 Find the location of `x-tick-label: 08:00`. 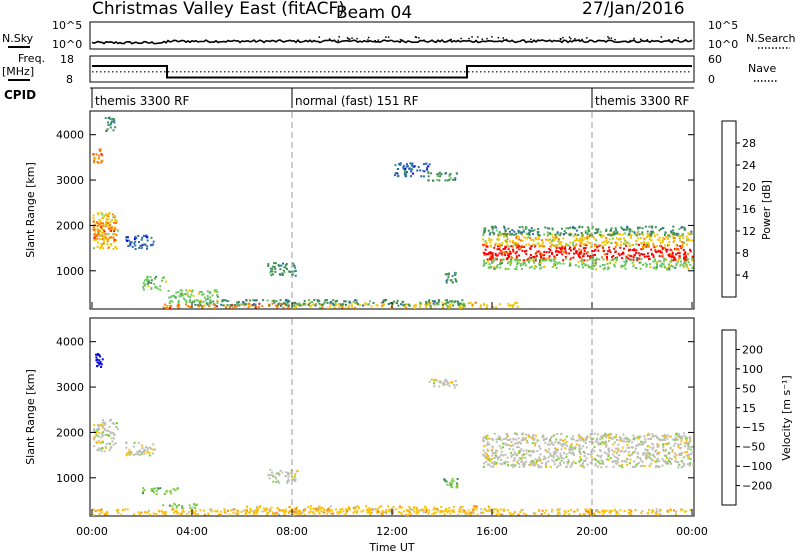

x-tick-label: 08:00 is located at coordinates (292, 531).